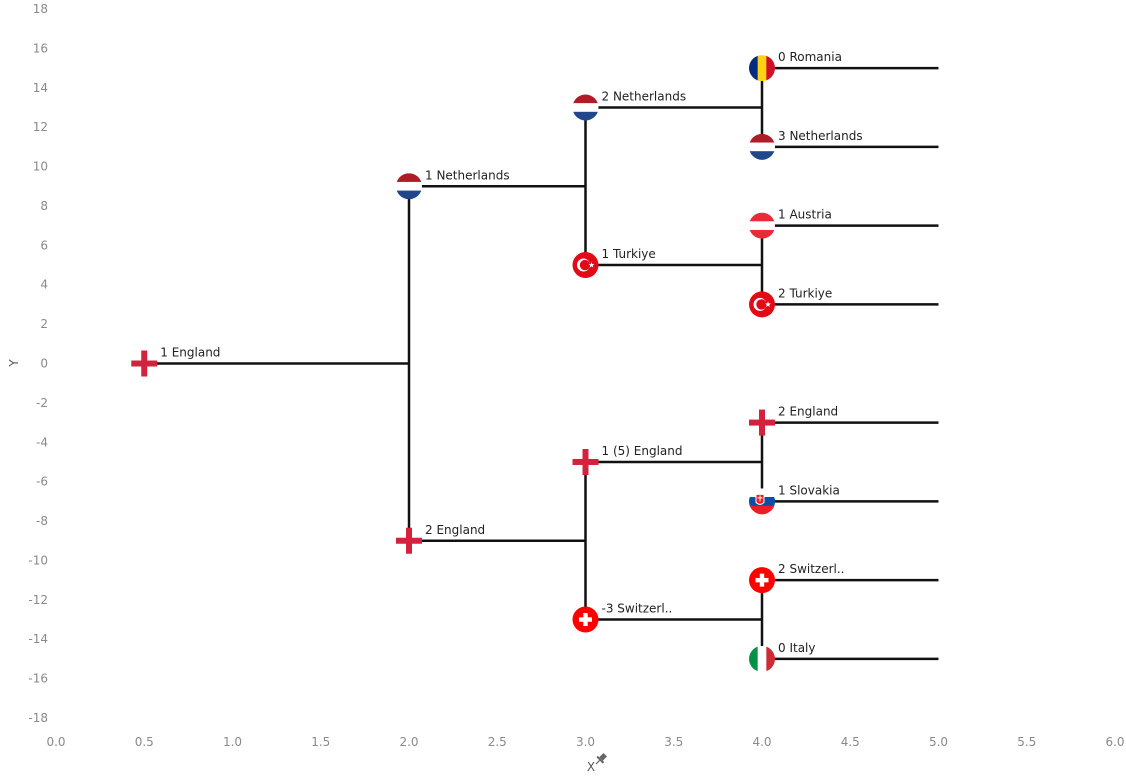 This screenshot has height=781, width=1126. Describe the element at coordinates (38, 679) in the screenshot. I see `y-tick-label: -16` at that location.